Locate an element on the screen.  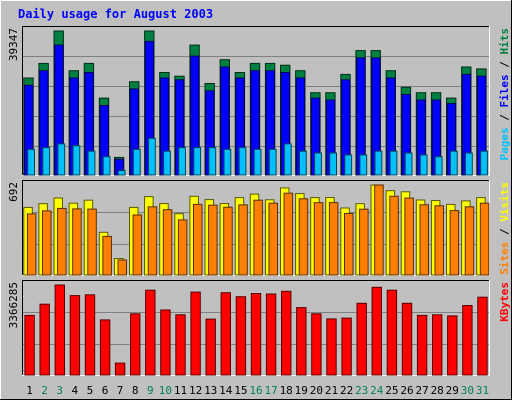
day-label-12: 12 is located at coordinates (195, 390).